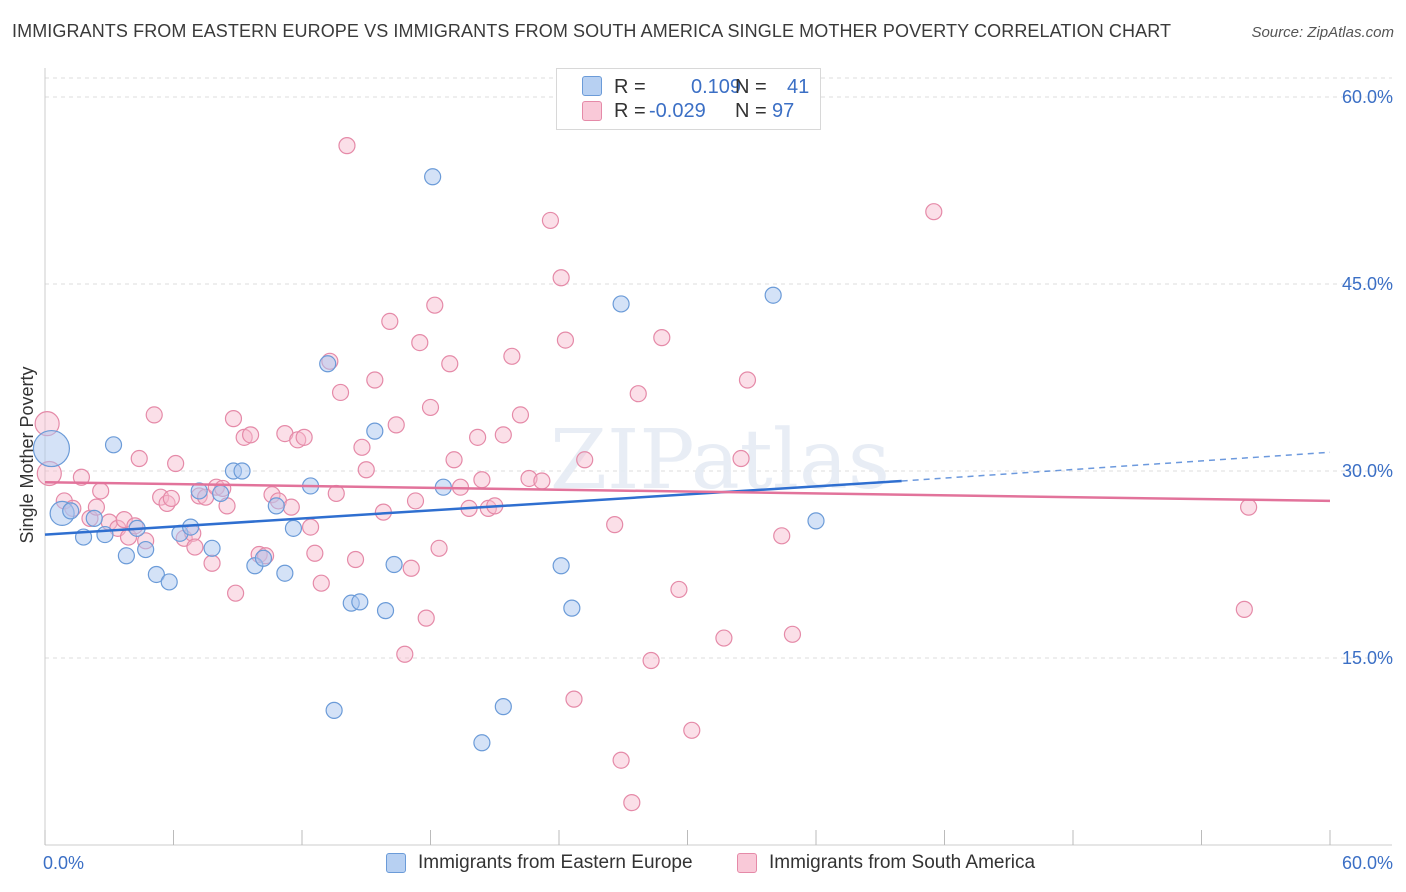 This screenshot has height=892, width=1406. Describe the element at coordinates (1367, 284) in the screenshot. I see `y-tick-label: 45.0%` at that location.